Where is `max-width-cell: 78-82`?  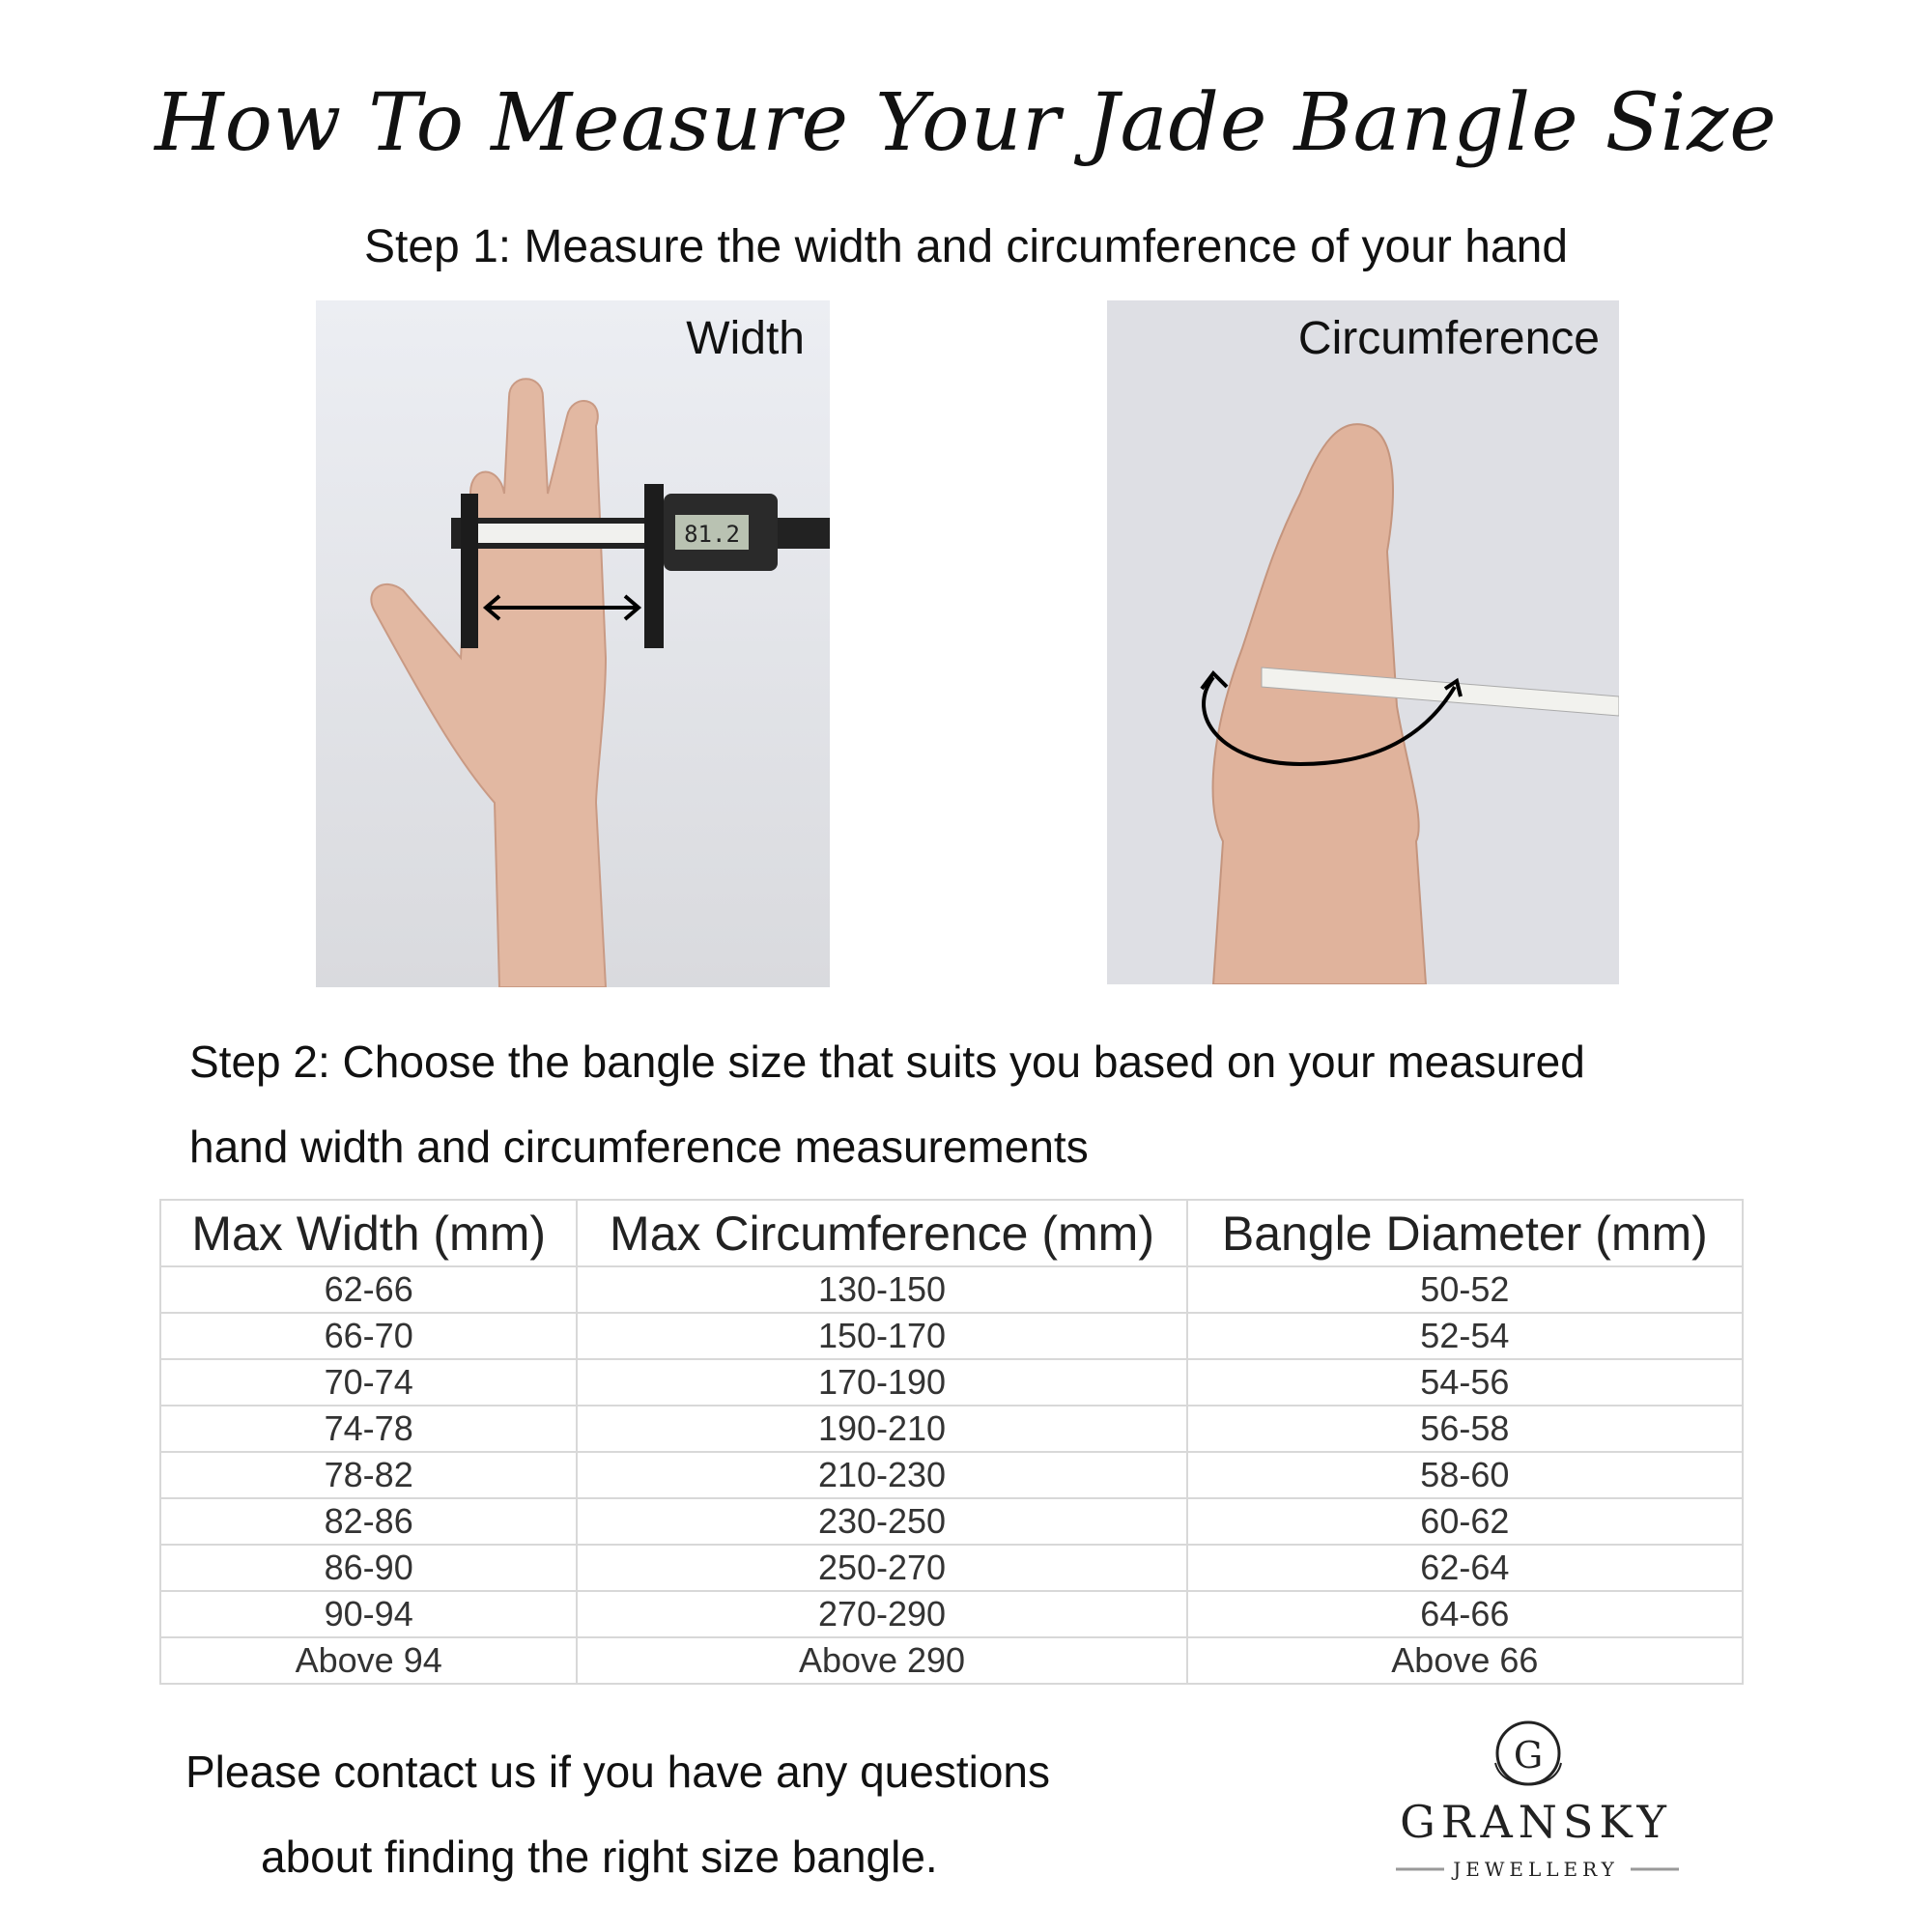 max-width-cell: 78-82 is located at coordinates (368, 1475).